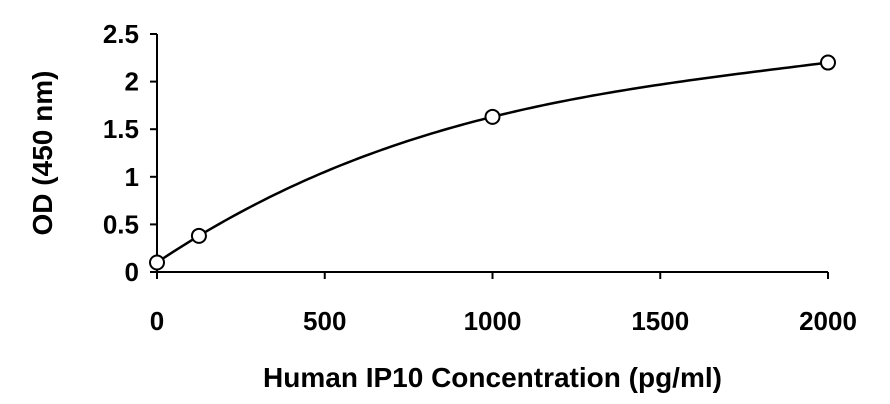 The height and width of the screenshot is (404, 890). Describe the element at coordinates (121, 34) in the screenshot. I see `y-tick-label: 2.5` at that location.